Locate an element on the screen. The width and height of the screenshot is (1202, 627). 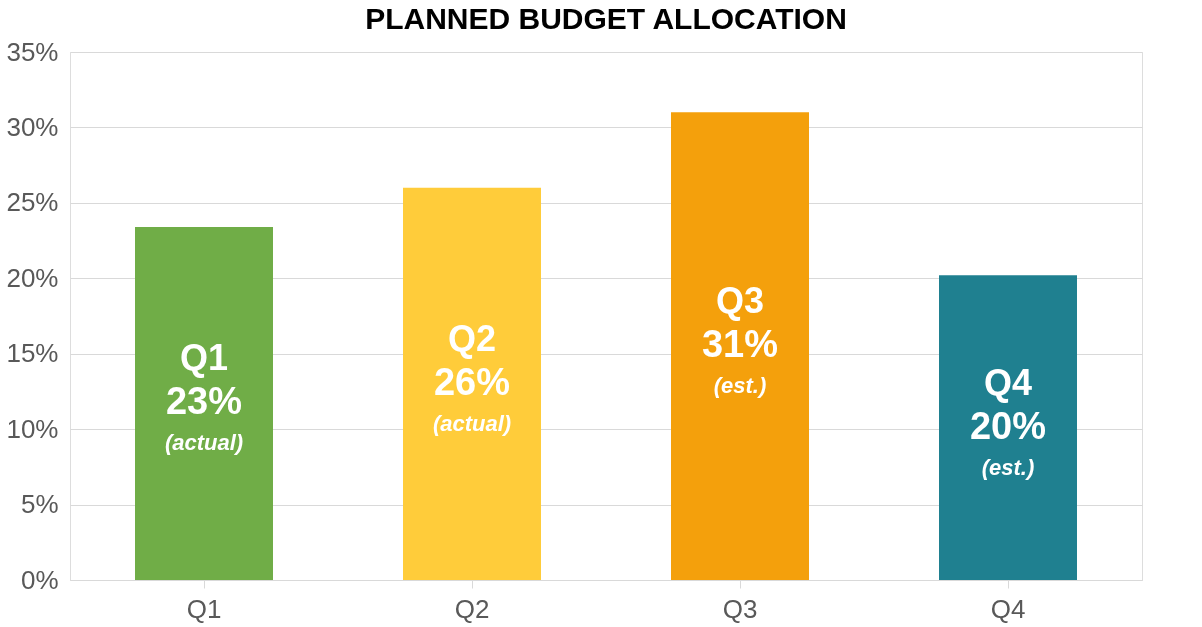
y-tick-label: 25% is located at coordinates (32, 202).